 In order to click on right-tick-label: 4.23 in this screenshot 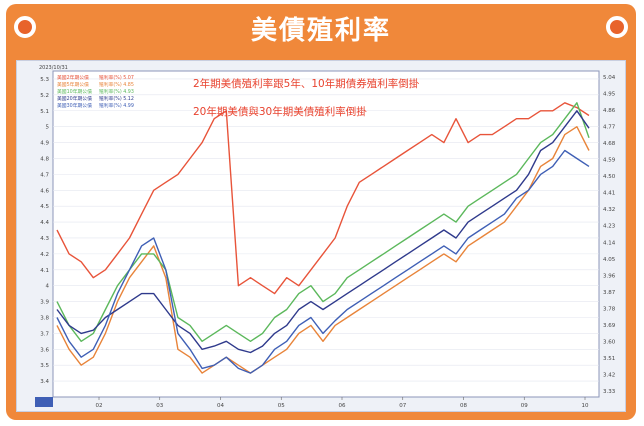, I will do `click(609, 227)`.